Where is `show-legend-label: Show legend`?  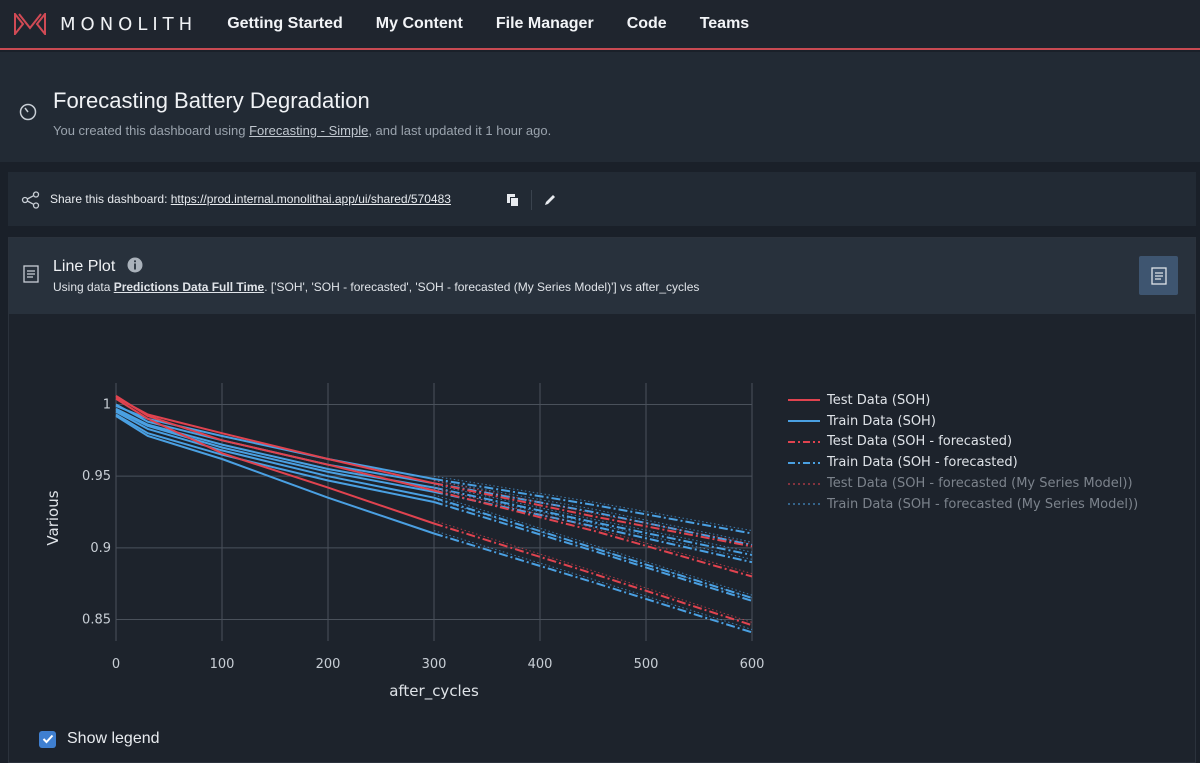
show-legend-label: Show legend is located at coordinates (113, 738).